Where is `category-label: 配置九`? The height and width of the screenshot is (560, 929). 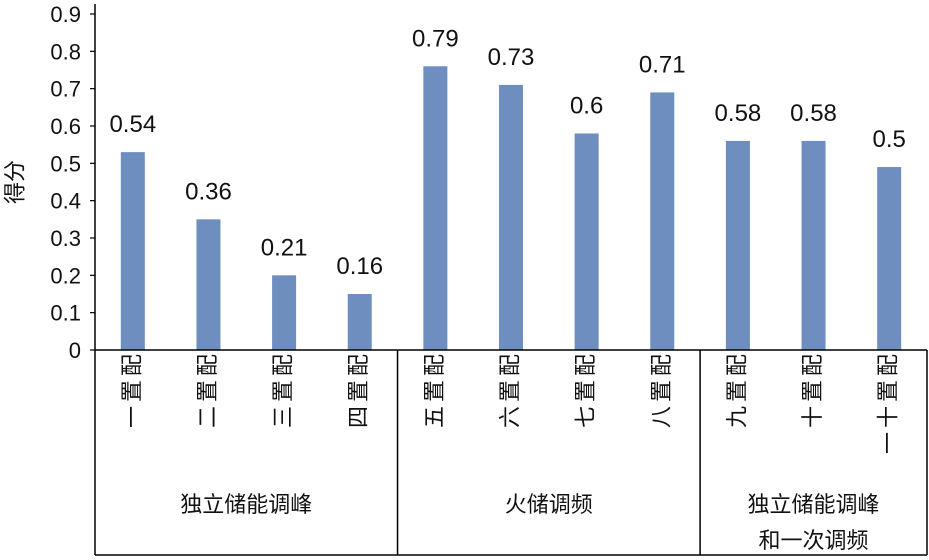 category-label: 配置九 is located at coordinates (737, 391).